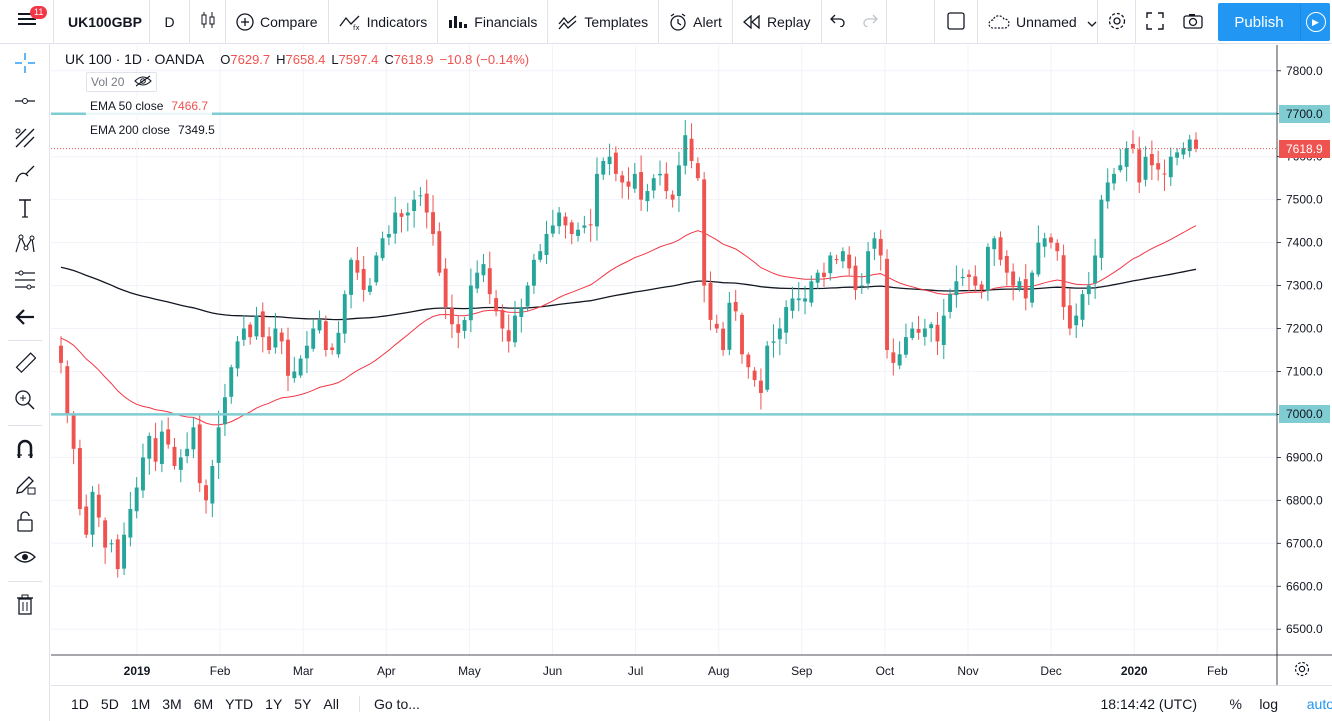 The width and height of the screenshot is (1332, 721). What do you see at coordinates (1117, 22) in the screenshot?
I see `settings-button` at bounding box center [1117, 22].